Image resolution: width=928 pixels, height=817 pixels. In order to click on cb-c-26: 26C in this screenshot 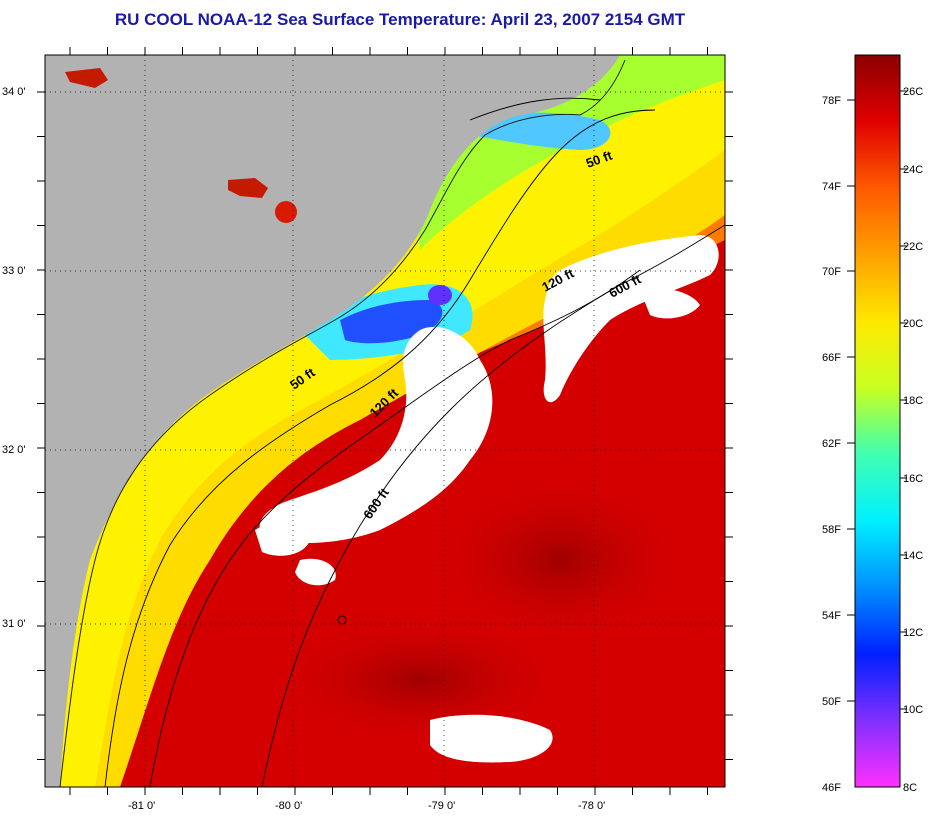, I will do `click(913, 92)`.